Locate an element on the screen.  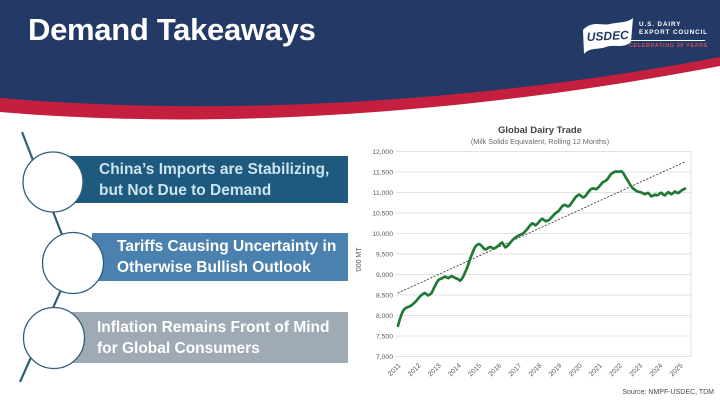
chart-y-axis-label: '000 MT is located at coordinates (359, 260).